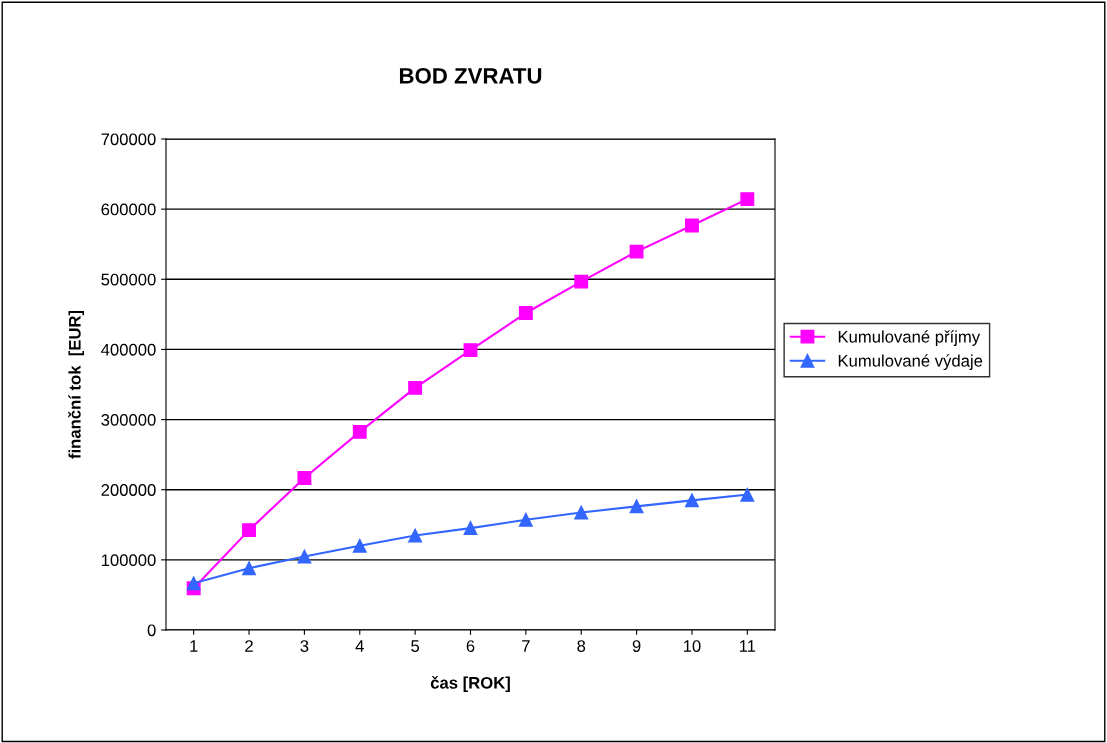  Describe the element at coordinates (581, 646) in the screenshot. I see `x-tick-label: 8` at that location.